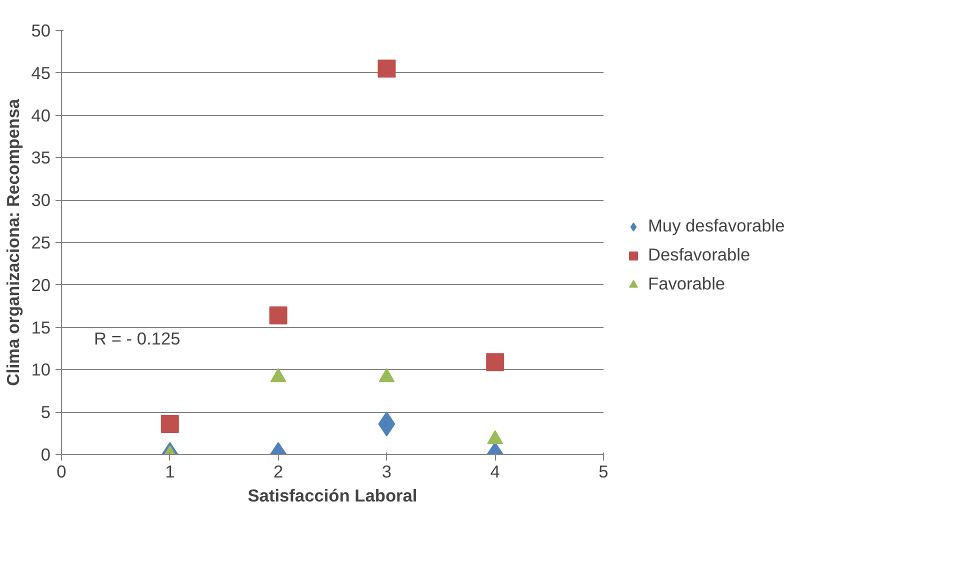  Describe the element at coordinates (41, 242) in the screenshot. I see `y-tick-label: 25` at that location.